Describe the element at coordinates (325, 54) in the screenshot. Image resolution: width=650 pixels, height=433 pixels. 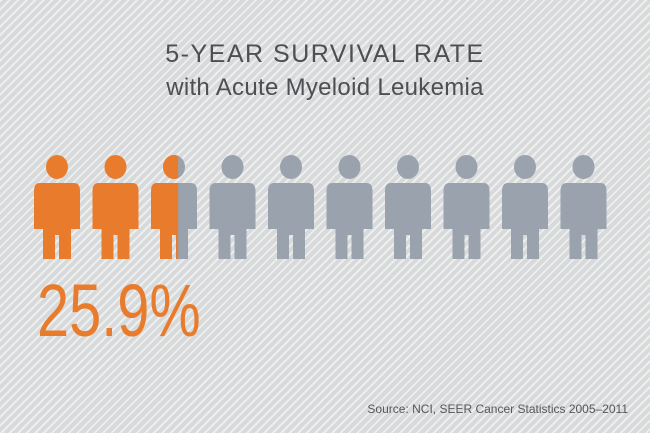
I see `chart-title: 5-YEAR SURVIVAL RATE` at that location.